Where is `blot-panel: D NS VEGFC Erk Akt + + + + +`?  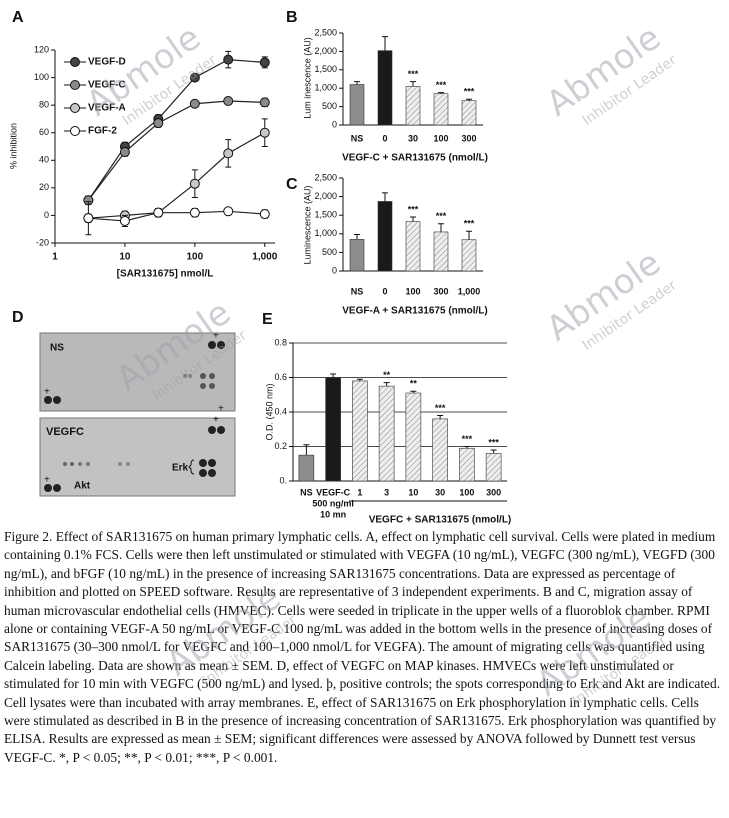
blot-panel: D NS VEGFC Erk Akt + + + + + is located at coordinates (124, 403).